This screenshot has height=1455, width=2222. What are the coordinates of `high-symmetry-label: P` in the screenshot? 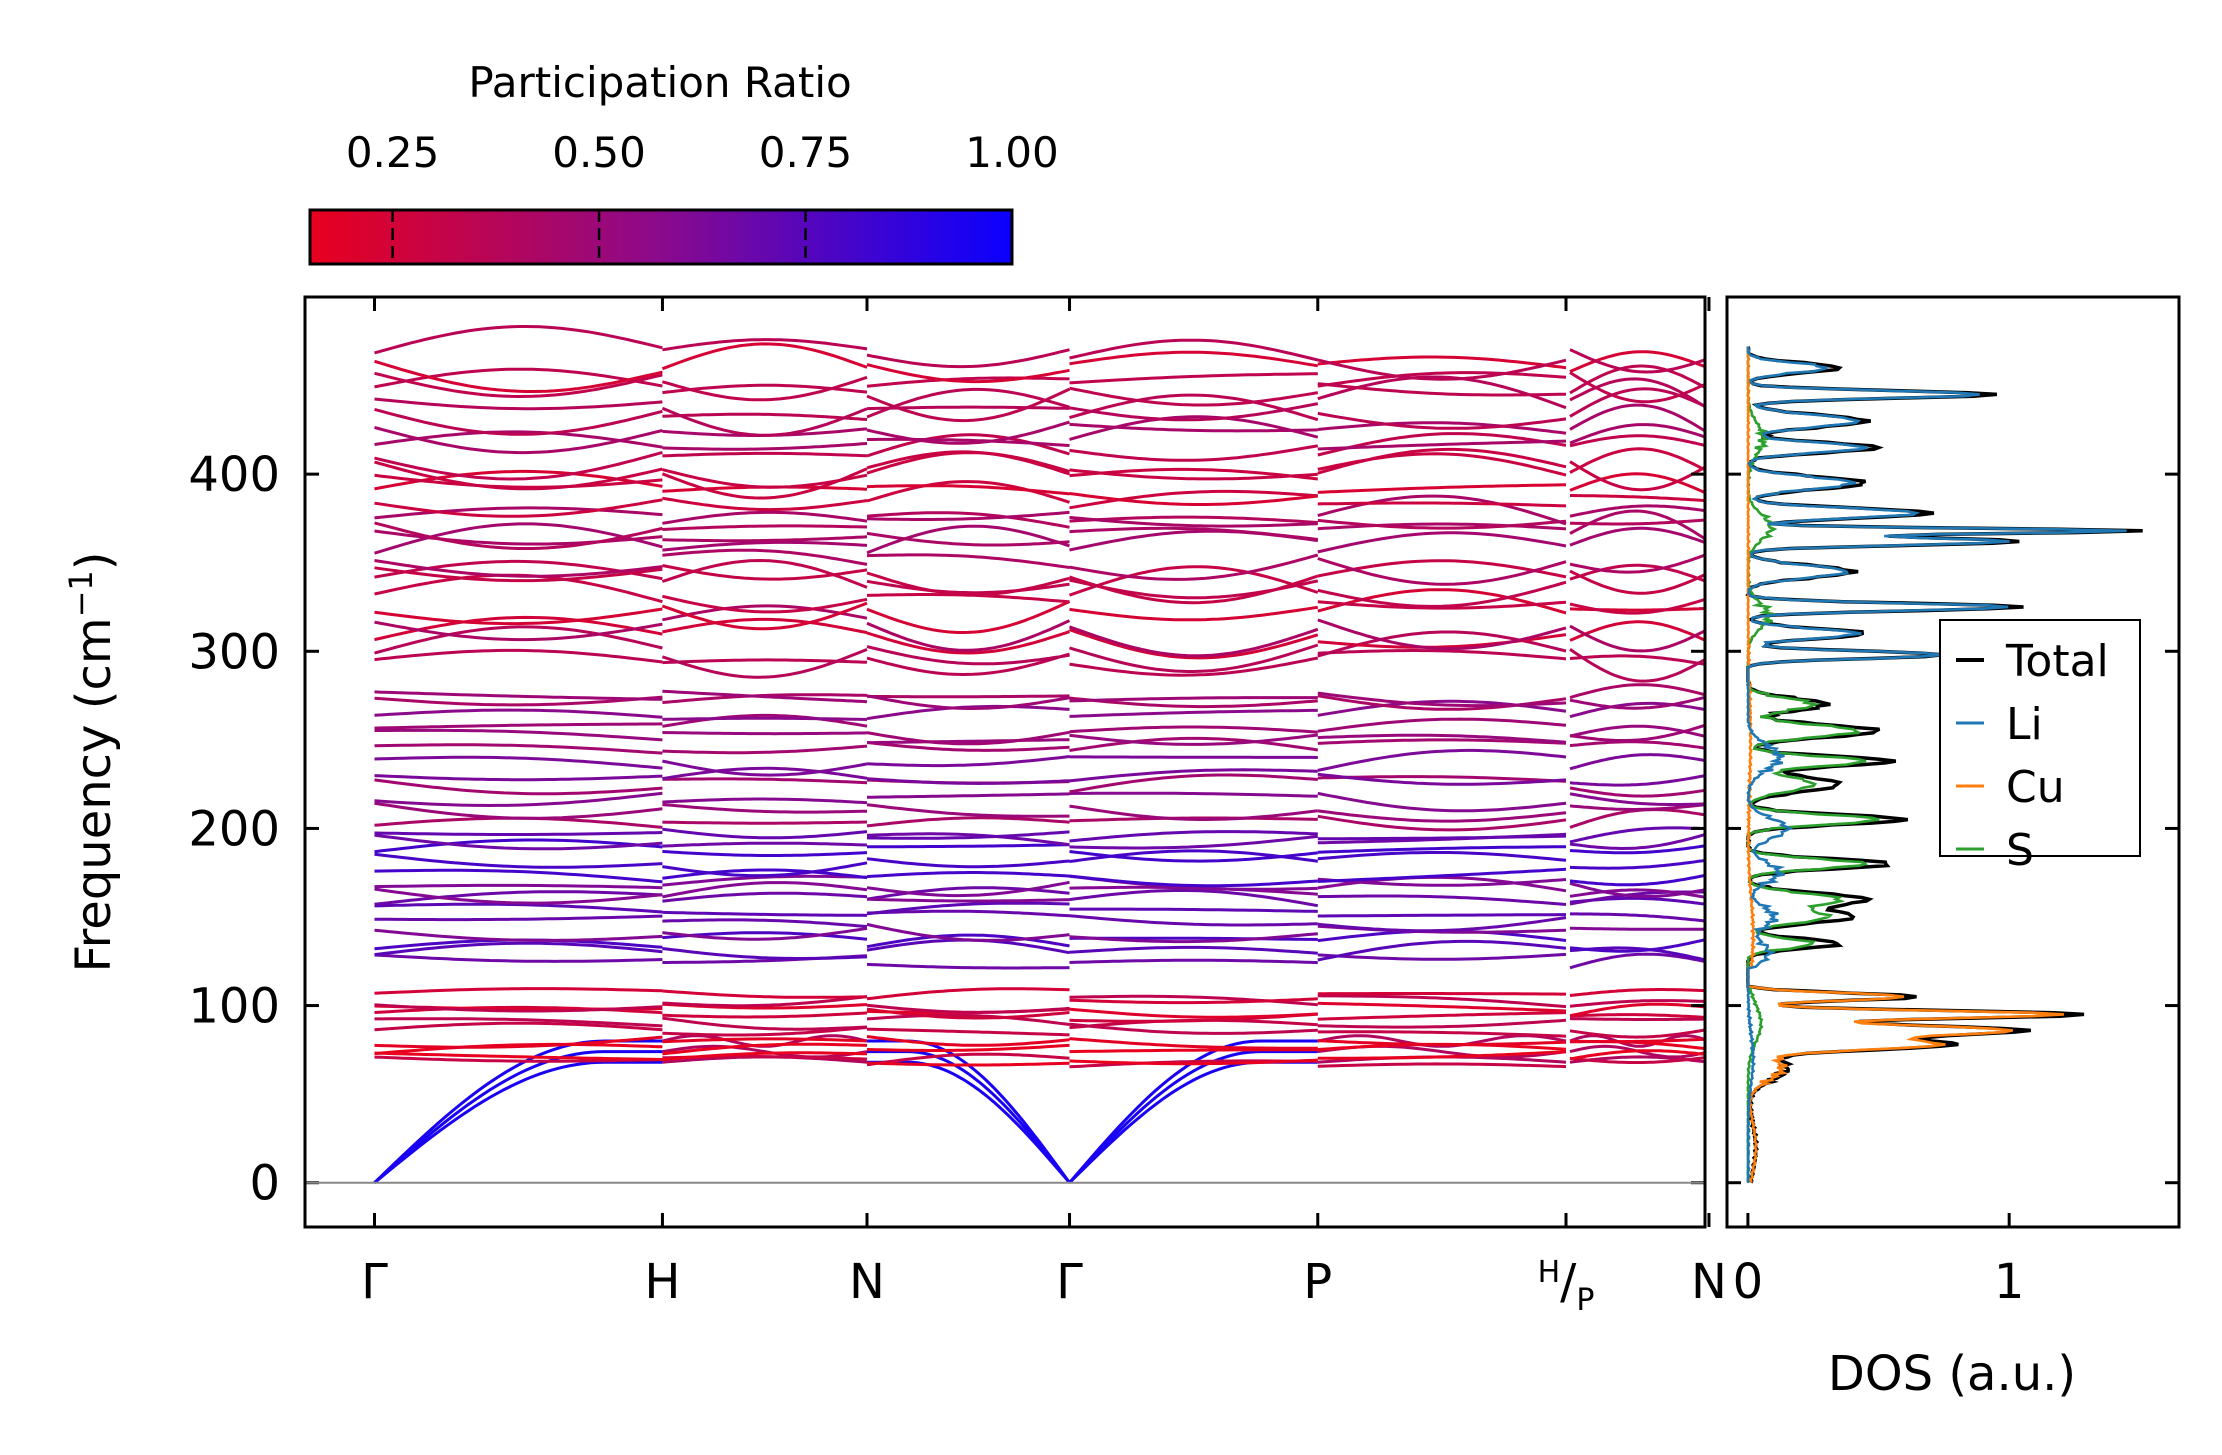 It's located at (1317, 1282).